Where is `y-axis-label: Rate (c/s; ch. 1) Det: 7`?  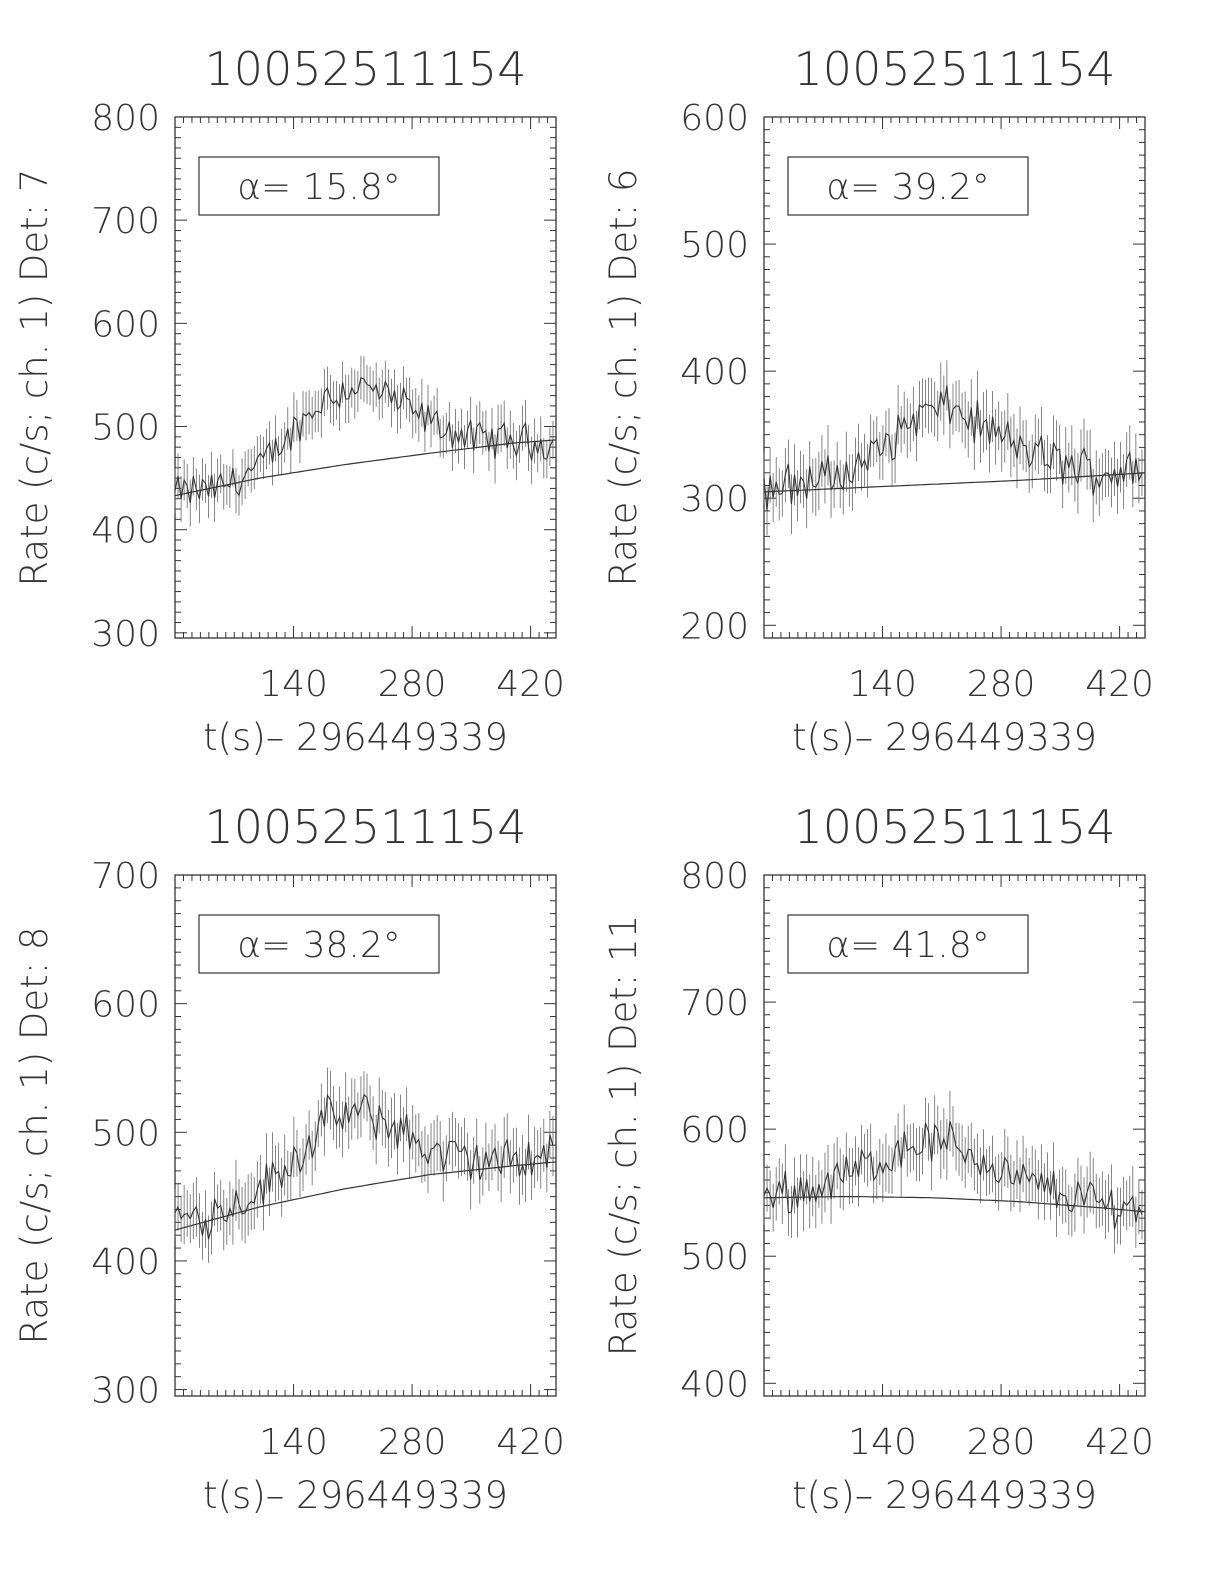
y-axis-label: Rate (c/s; ch. 1) Det: 7 is located at coordinates (34, 378).